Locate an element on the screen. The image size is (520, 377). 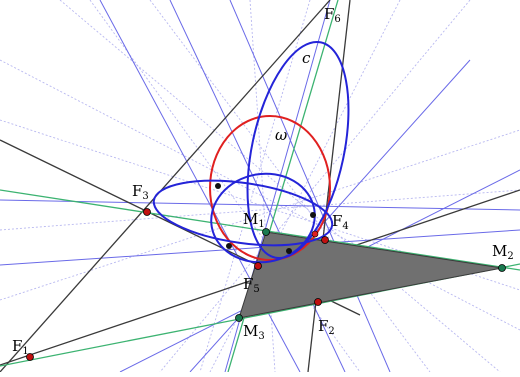
label-F5: F5 is located at coordinates (251, 285).